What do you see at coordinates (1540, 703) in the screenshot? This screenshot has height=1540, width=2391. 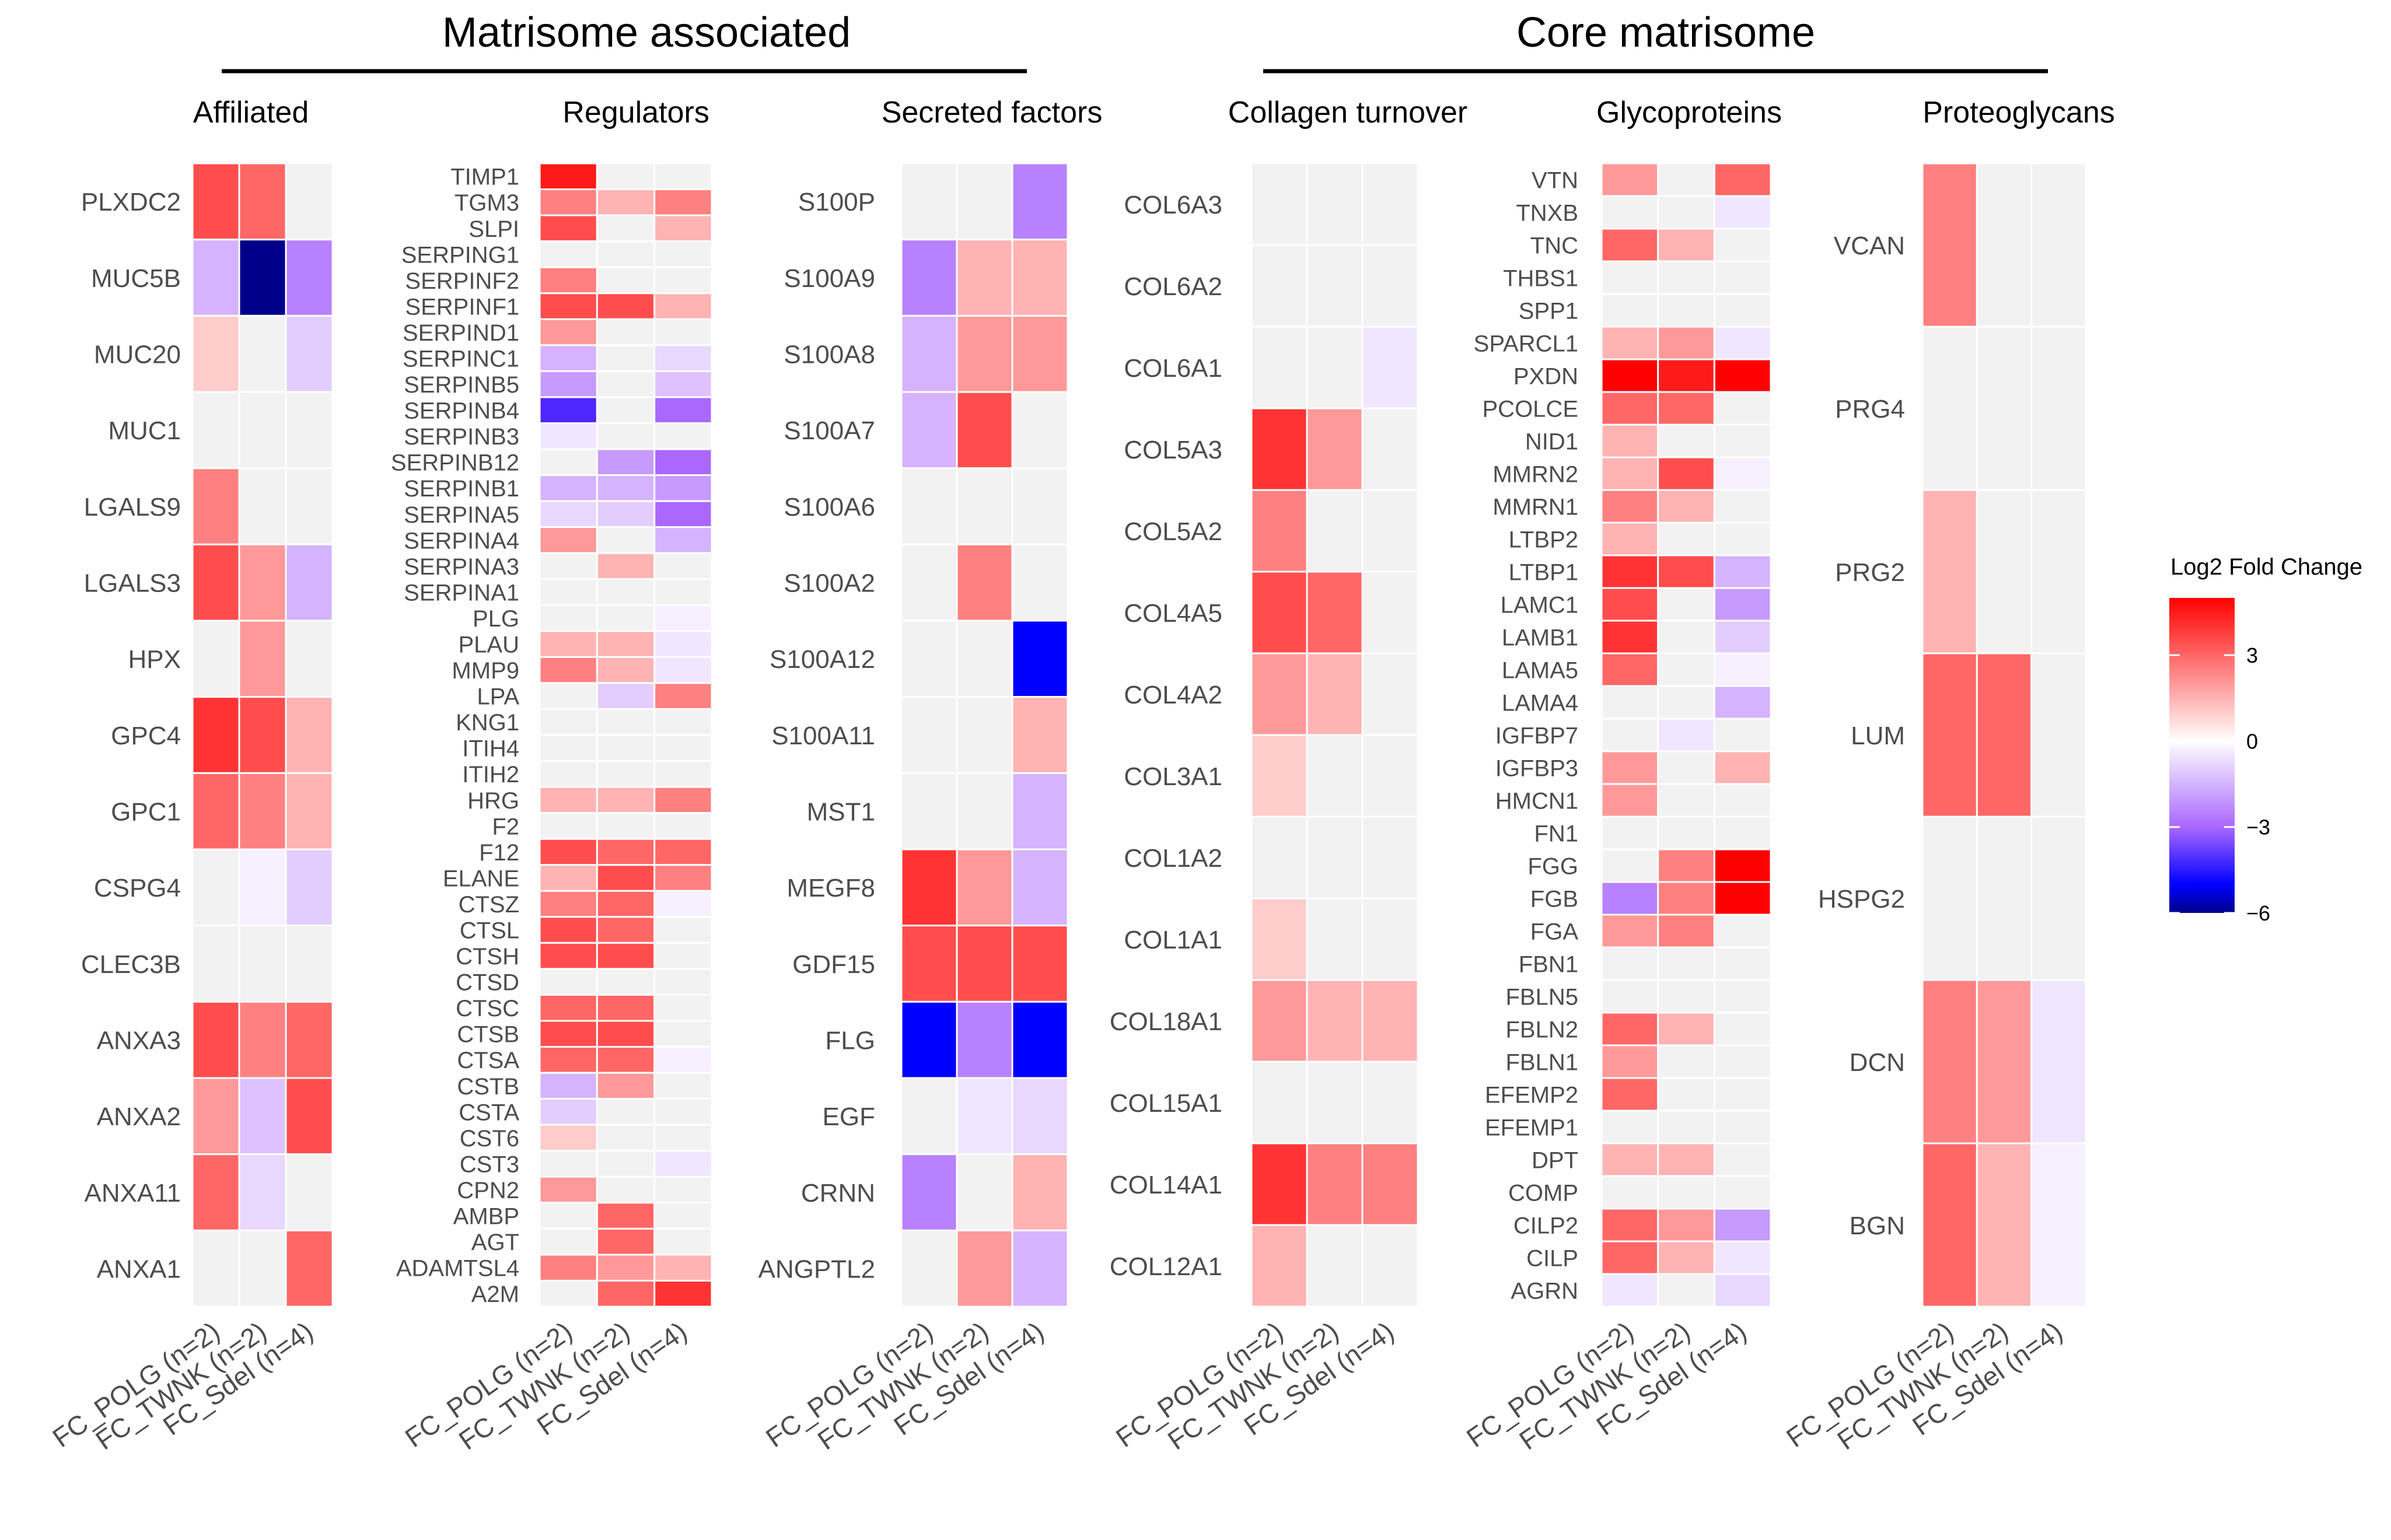 I see `row-label: LAMA4` at bounding box center [1540, 703].